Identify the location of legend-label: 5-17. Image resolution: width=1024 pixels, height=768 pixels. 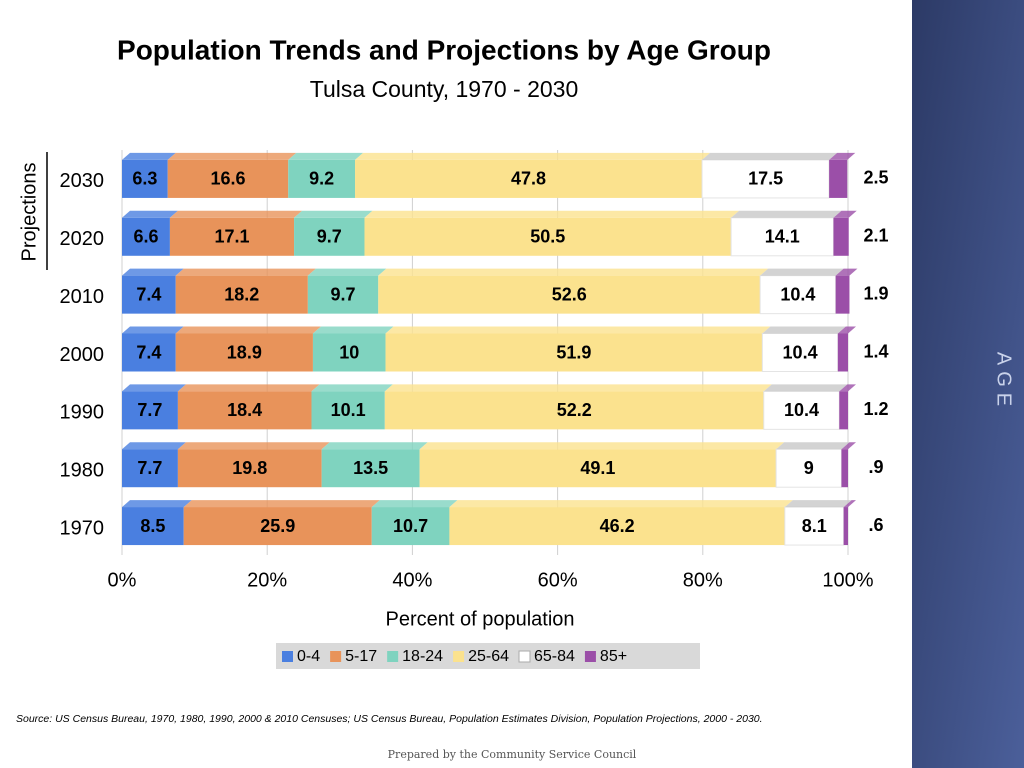
(361, 656).